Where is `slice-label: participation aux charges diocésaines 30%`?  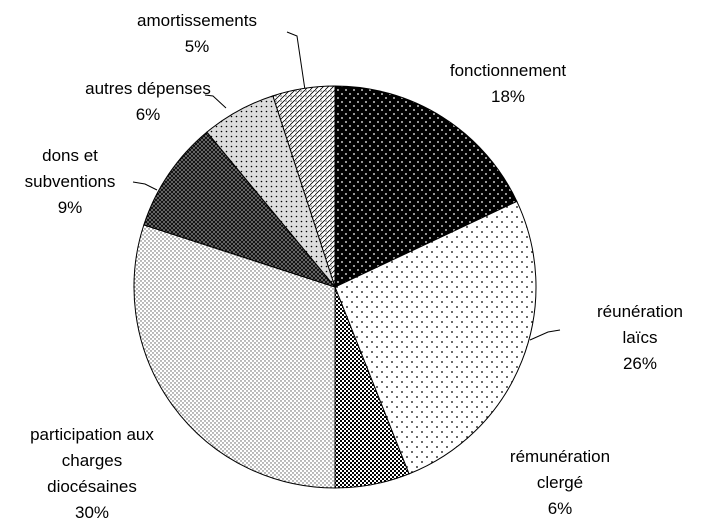
slice-label: participation aux charges diocésaines 30% is located at coordinates (92, 474).